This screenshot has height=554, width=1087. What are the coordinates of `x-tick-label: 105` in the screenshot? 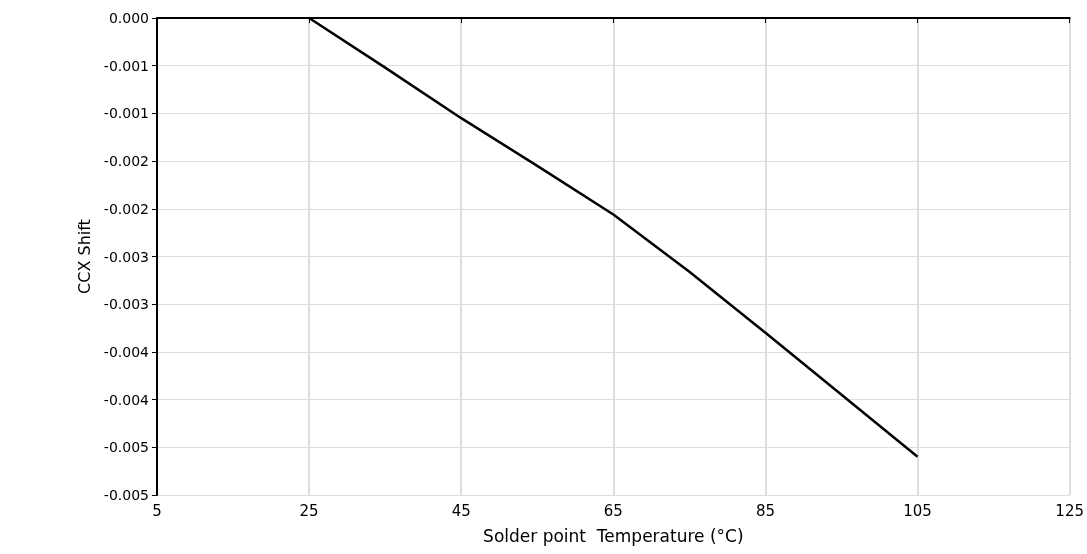 It's located at (917, 510).